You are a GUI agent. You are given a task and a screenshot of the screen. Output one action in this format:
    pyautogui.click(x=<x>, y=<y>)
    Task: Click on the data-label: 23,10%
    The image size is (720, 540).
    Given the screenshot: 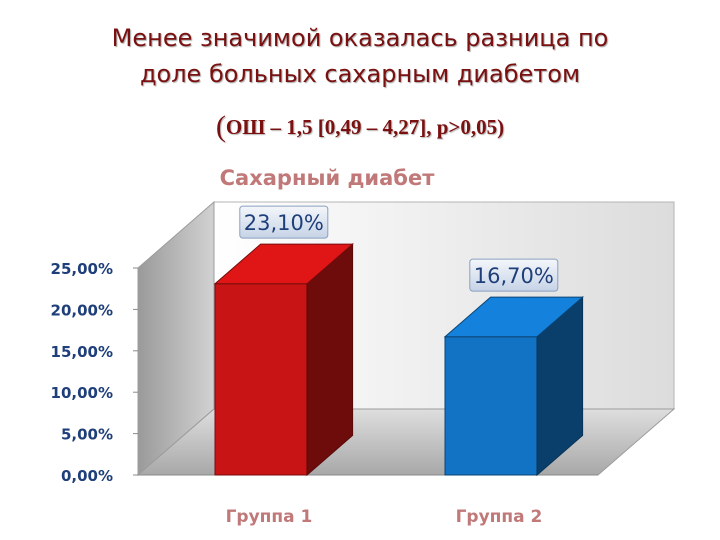 What is the action you would take?
    pyautogui.click(x=284, y=223)
    